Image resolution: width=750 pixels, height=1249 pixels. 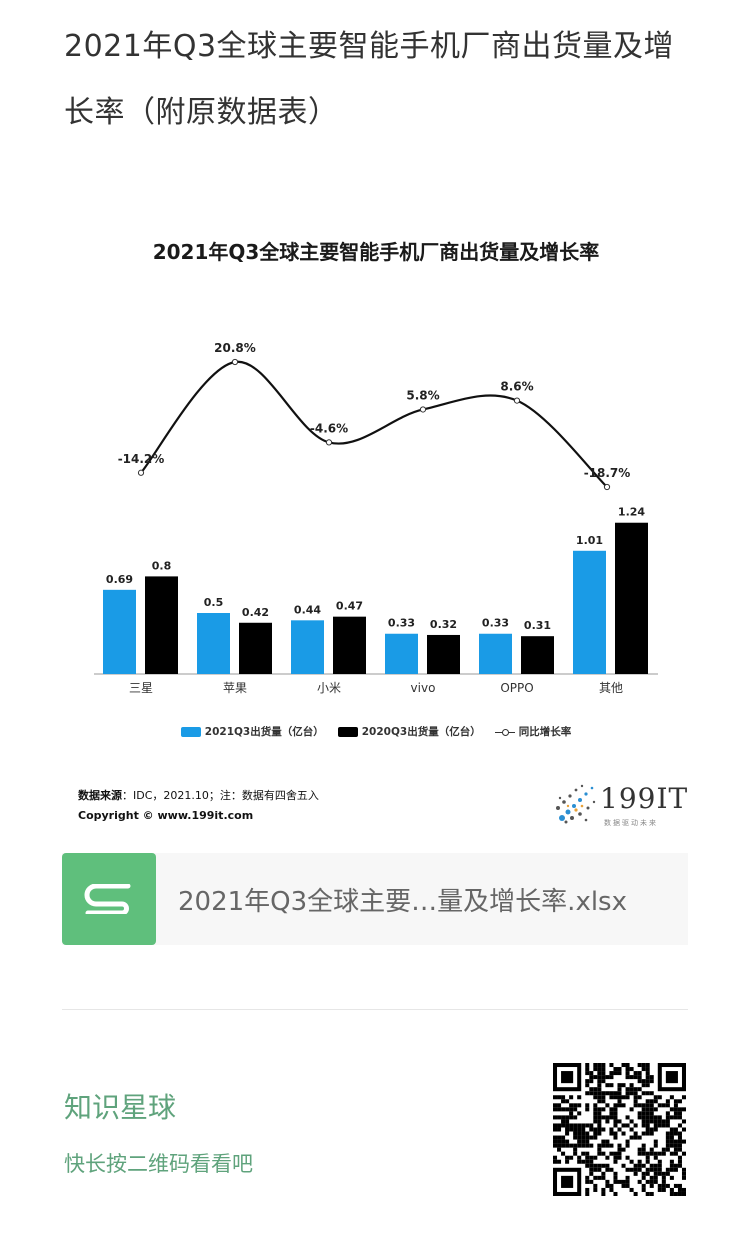 I want to click on legend-swatch-2021, so click(x=190, y=731).